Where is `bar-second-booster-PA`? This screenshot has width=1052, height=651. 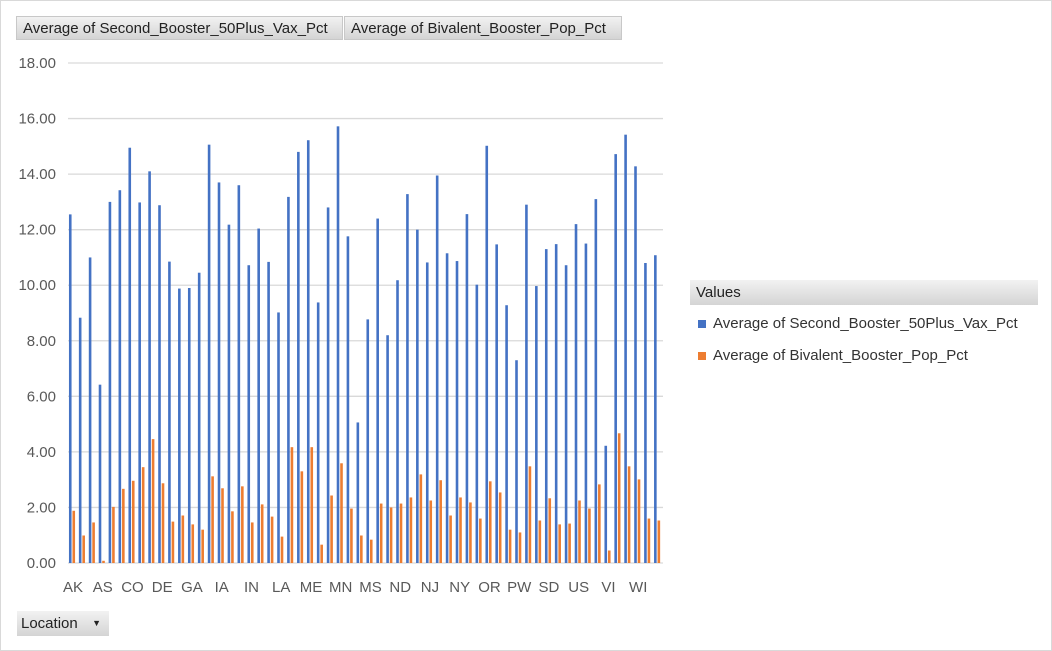 bar-second-booster-PA is located at coordinates (496, 403).